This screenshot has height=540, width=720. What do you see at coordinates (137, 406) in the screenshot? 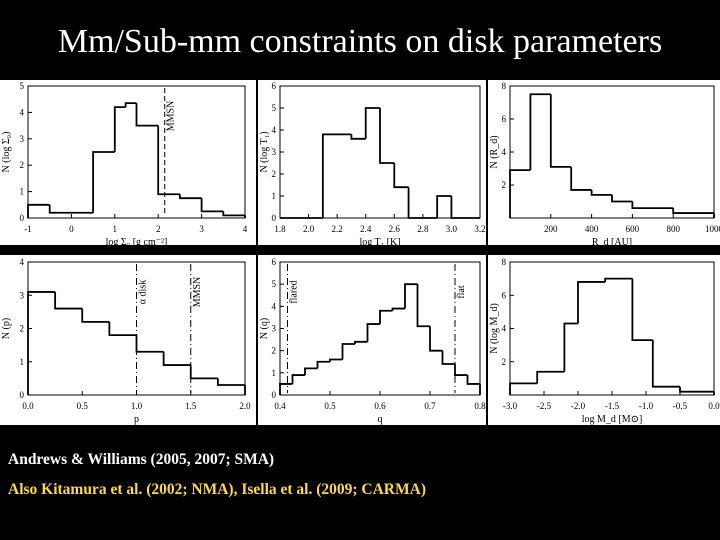
I see `x-tick-label: 1.0` at bounding box center [137, 406].